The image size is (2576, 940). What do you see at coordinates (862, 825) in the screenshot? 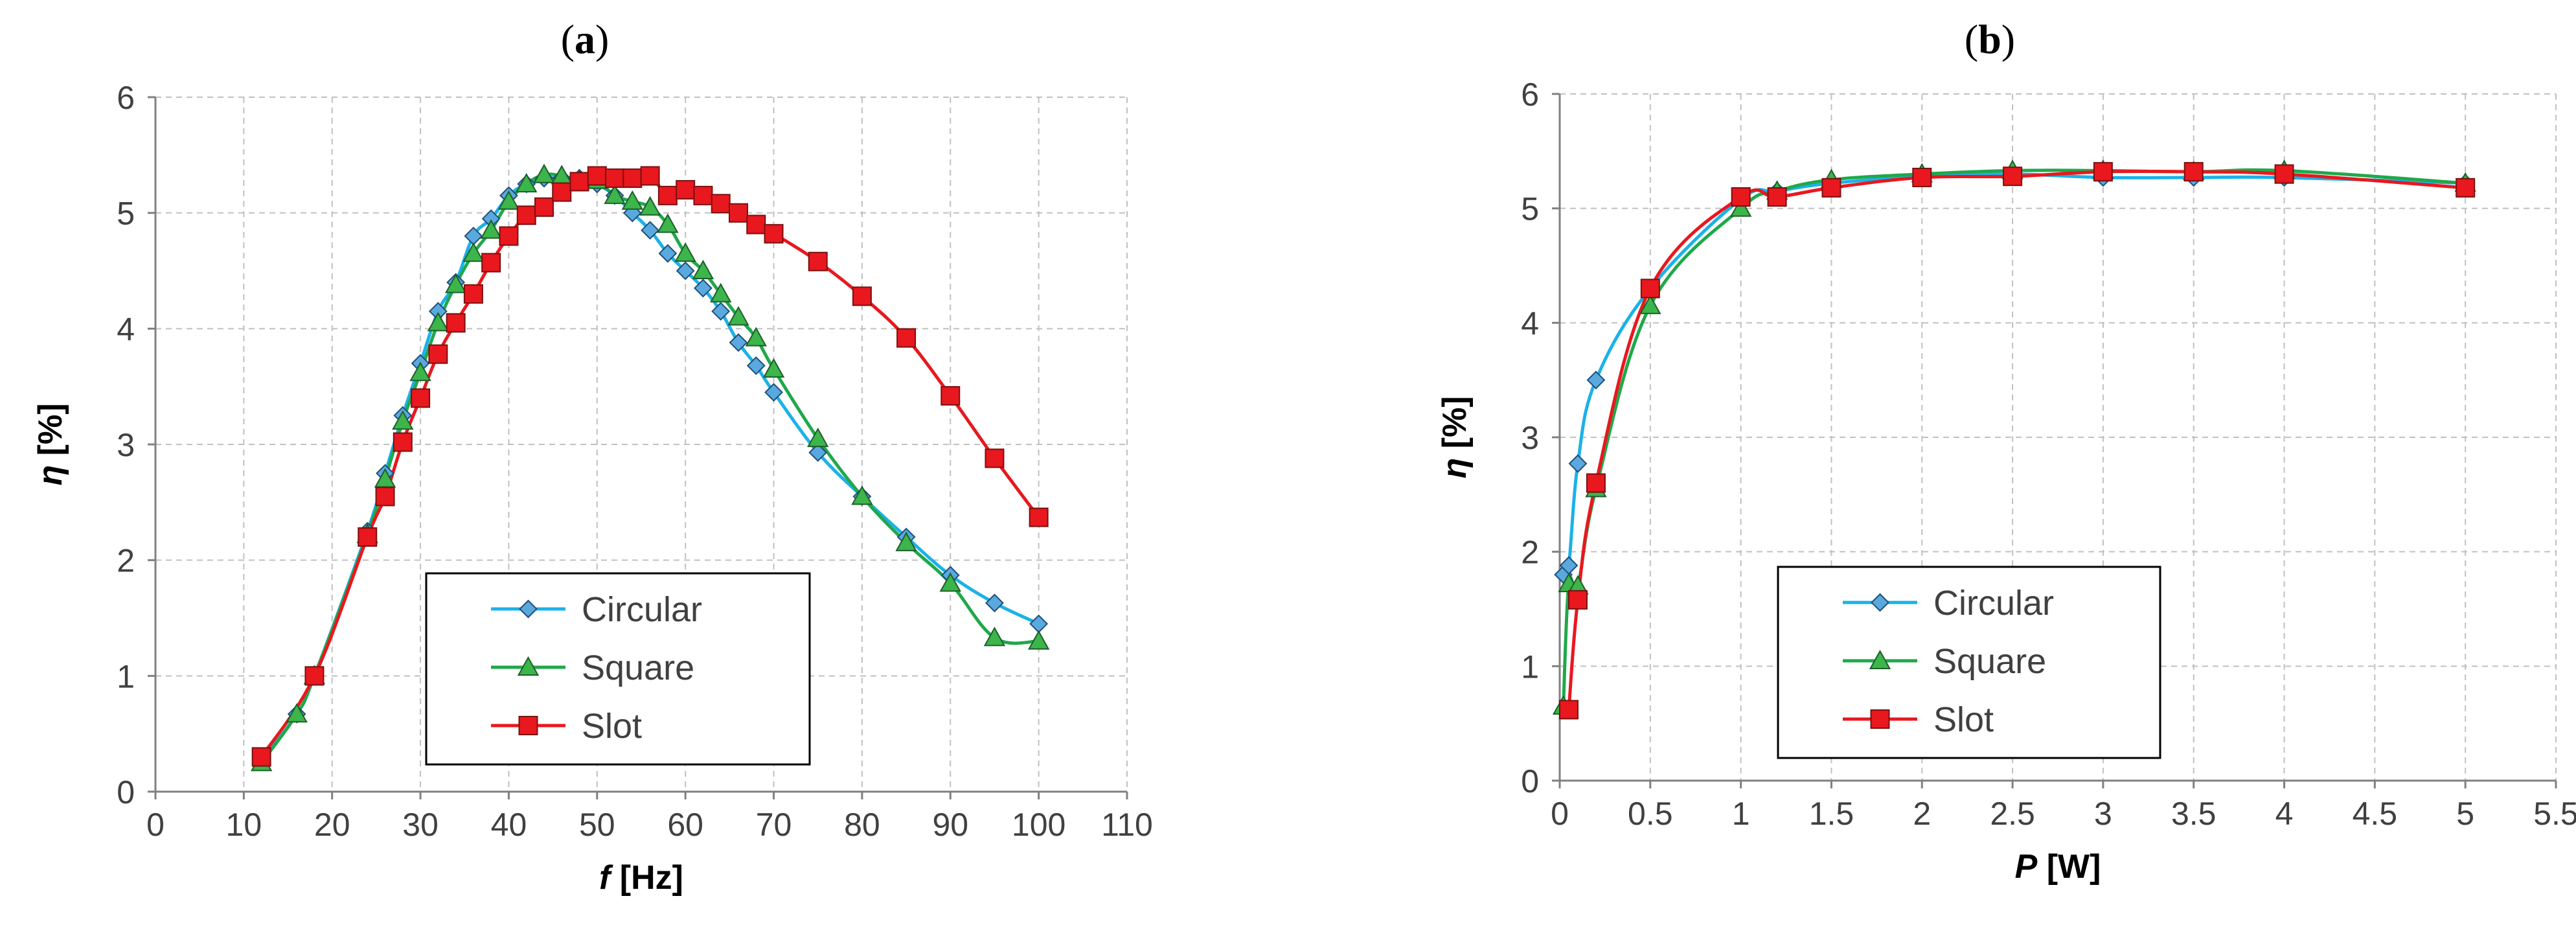
I see `p1-x-tick-label: 80` at bounding box center [862, 825].